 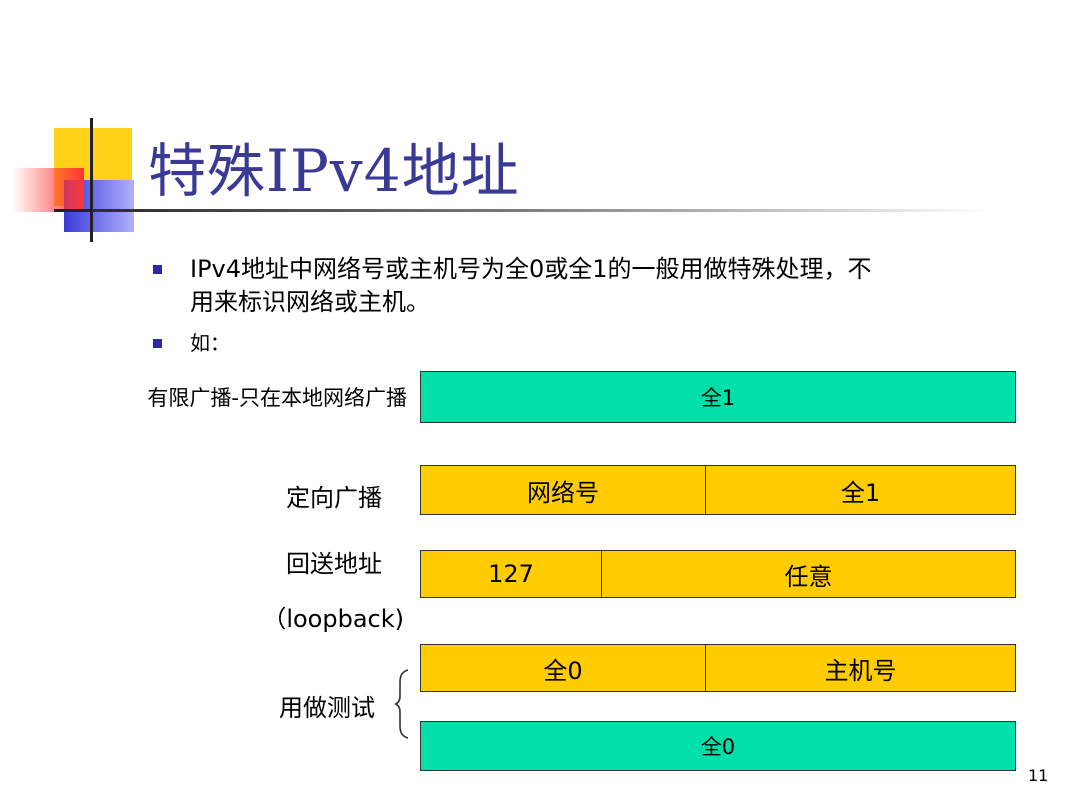 What do you see at coordinates (277, 398) in the screenshot?
I see `label-limited-broadcast: 有限广播-只在本地网络广播` at bounding box center [277, 398].